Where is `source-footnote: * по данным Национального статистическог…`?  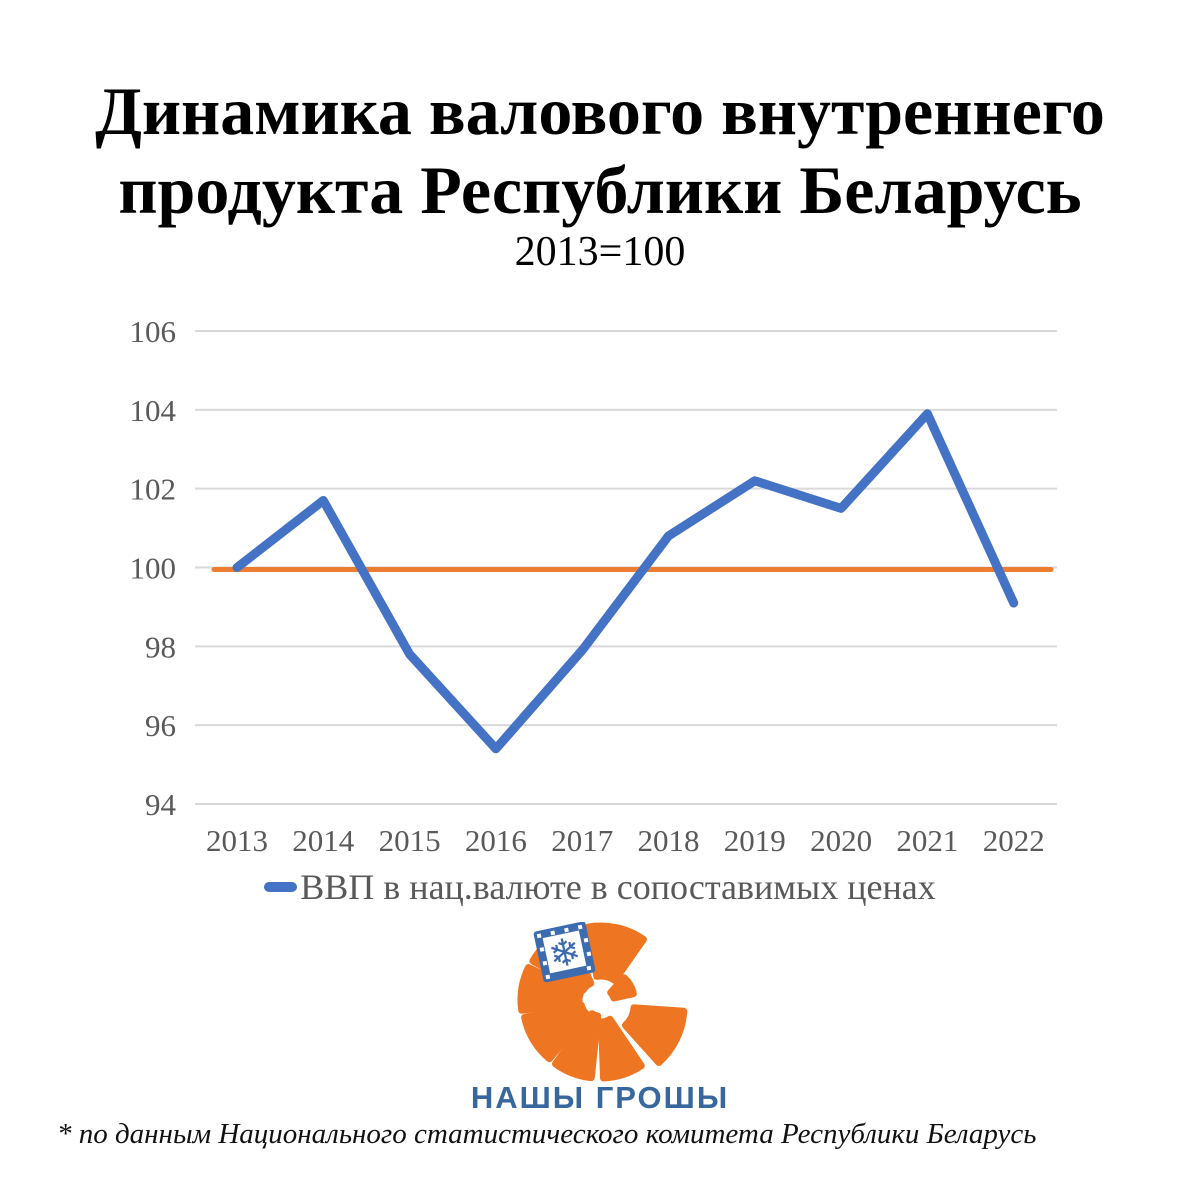 source-footnote: * по данным Национального статистическог… is located at coordinates (547, 1134).